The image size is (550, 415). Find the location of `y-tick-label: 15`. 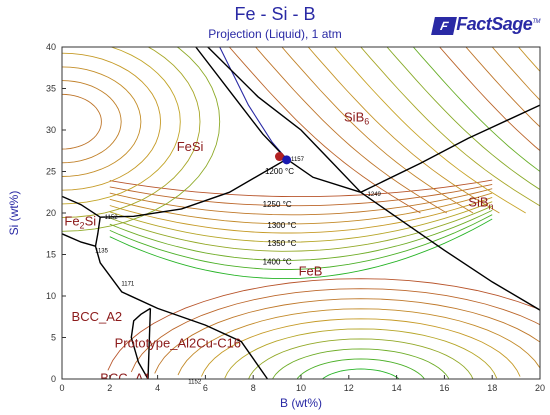

y-tick-label: 15 is located at coordinates (51, 255).